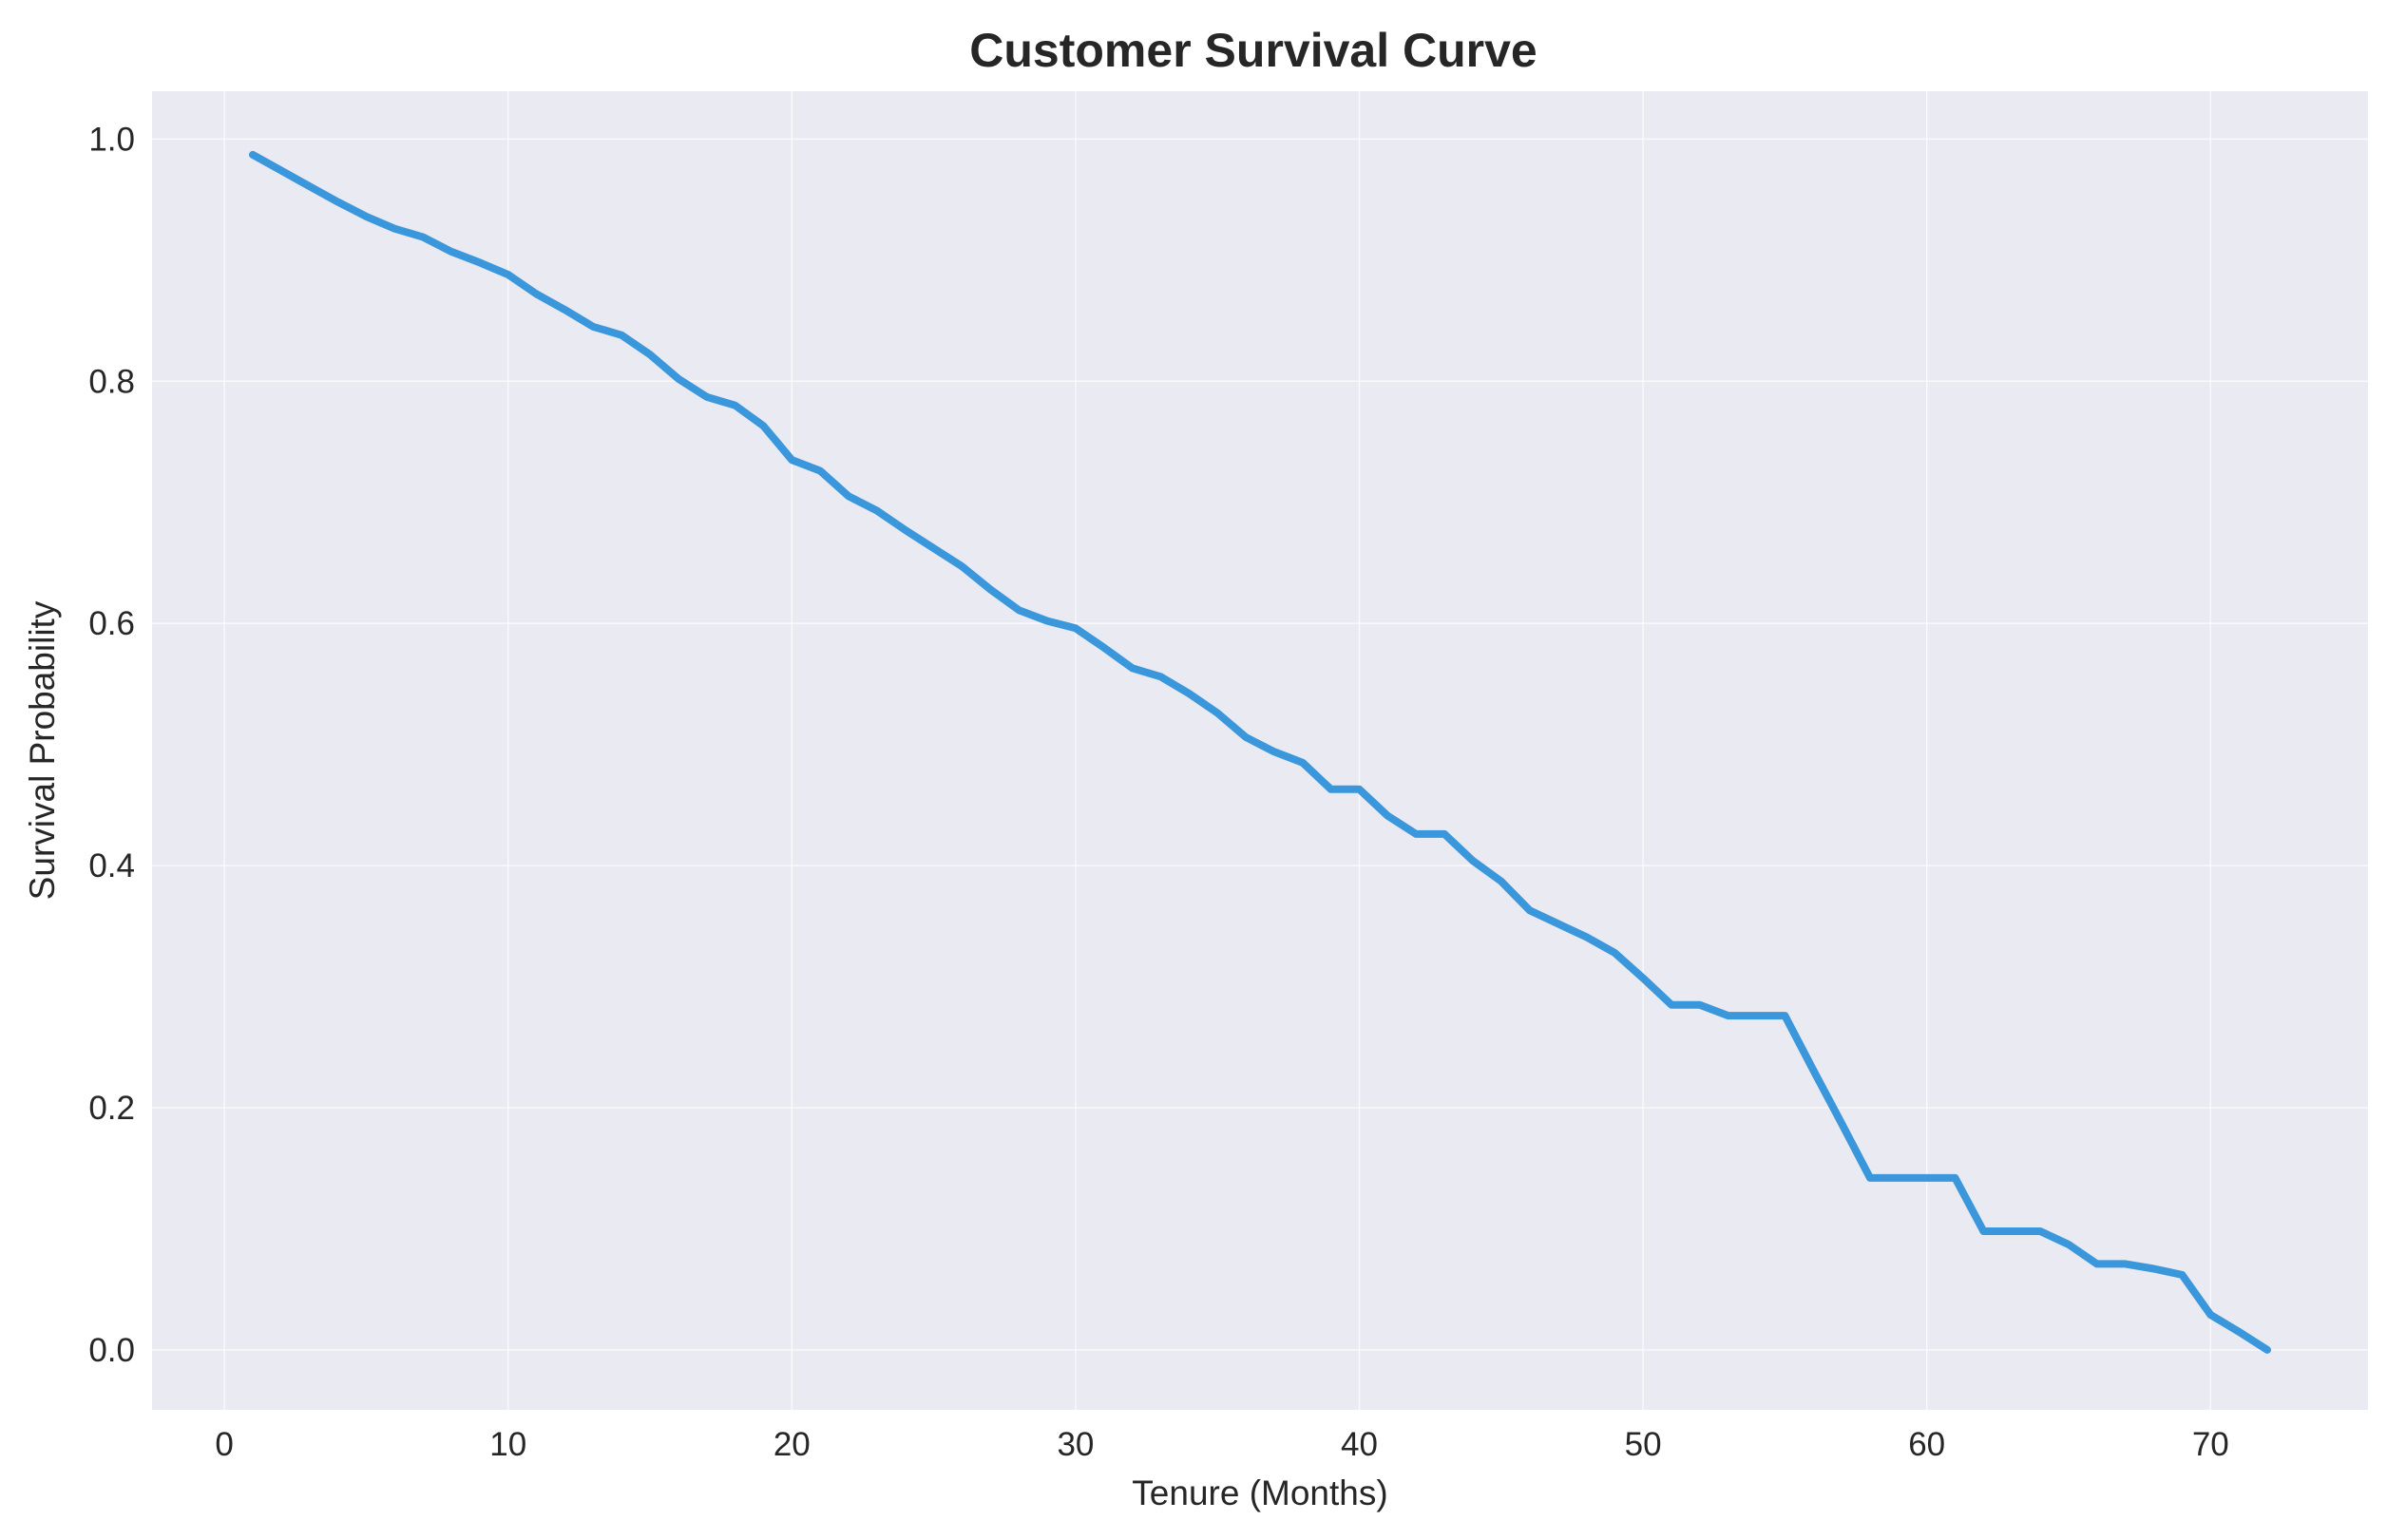 The height and width of the screenshot is (1540, 2387). I want to click on x-tick-label: 70, so click(2210, 1444).